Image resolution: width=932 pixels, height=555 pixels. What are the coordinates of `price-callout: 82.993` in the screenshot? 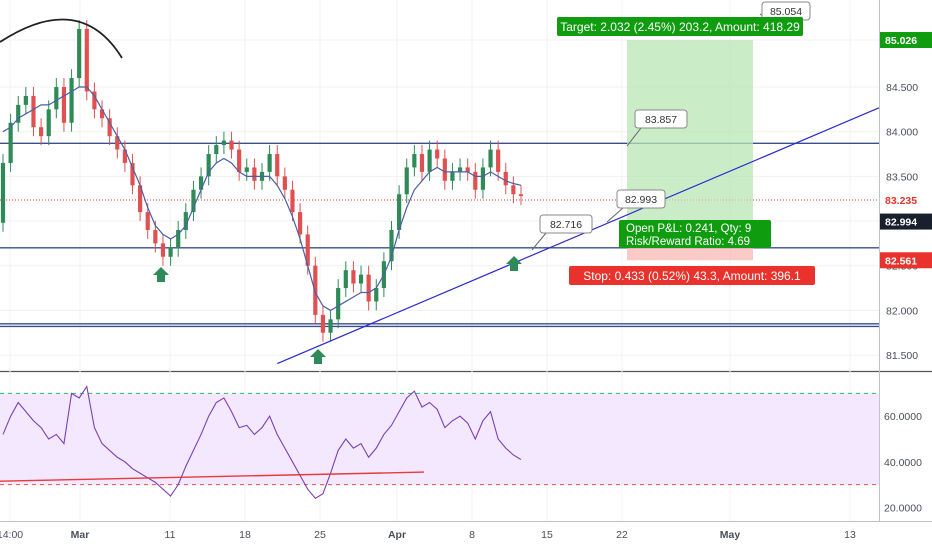 It's located at (636, 206).